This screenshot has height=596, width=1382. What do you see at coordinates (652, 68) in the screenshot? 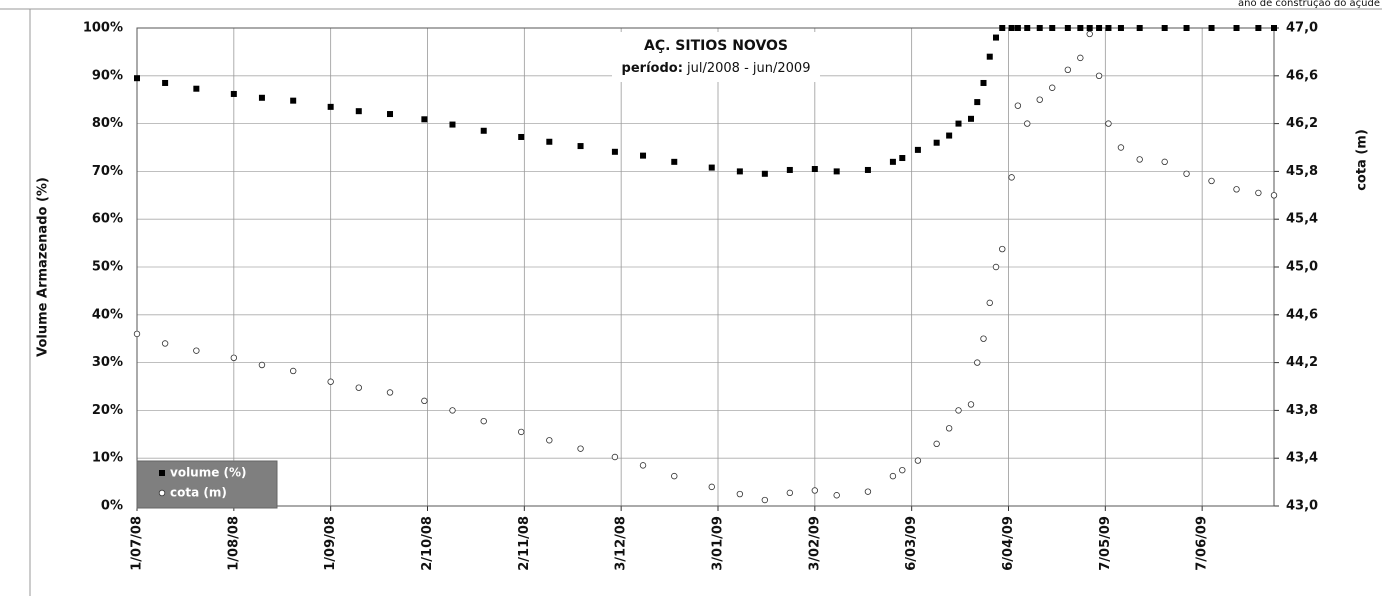
I see `subtitle-label: período:` at bounding box center [652, 68].